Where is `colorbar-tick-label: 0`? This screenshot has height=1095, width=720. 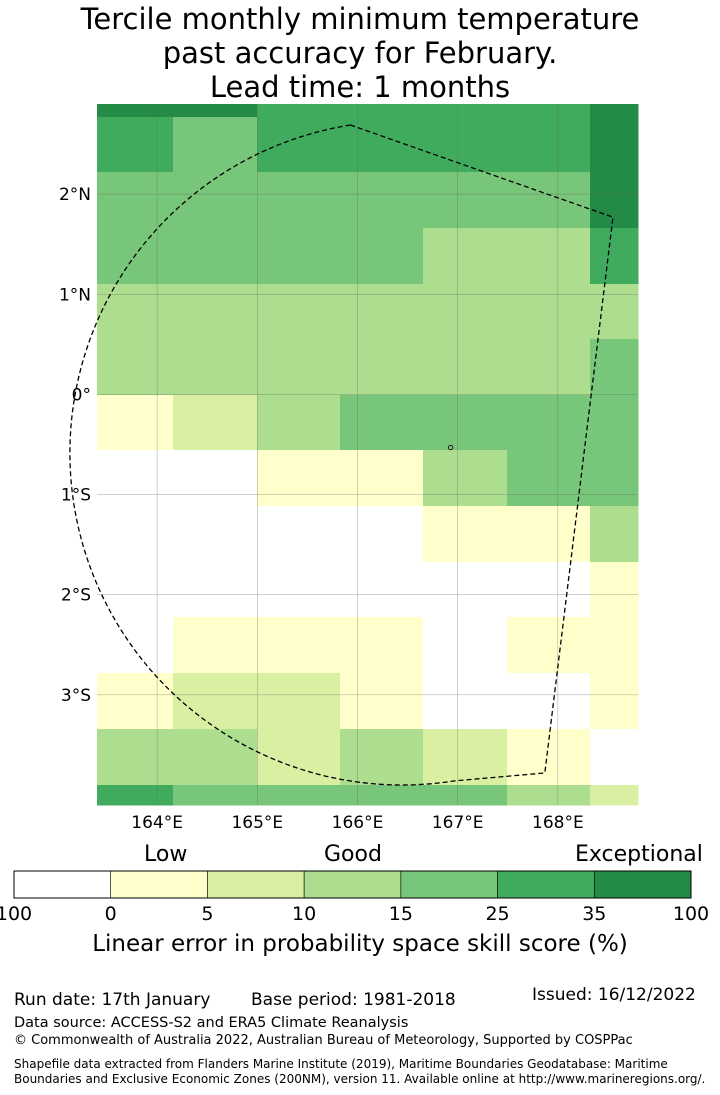 colorbar-tick-label: 0 is located at coordinates (111, 914).